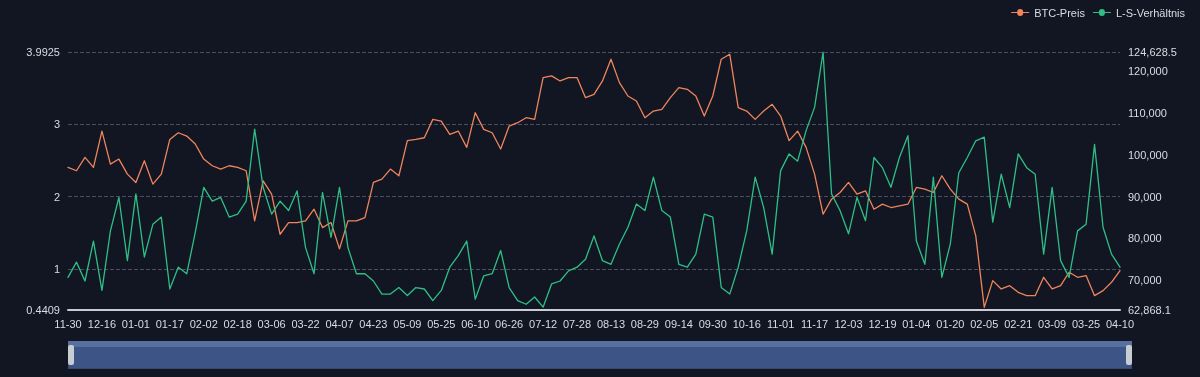 The image size is (1200, 377). Describe the element at coordinates (1052, 323) in the screenshot. I see `x-tick-label: 03-09` at that location.